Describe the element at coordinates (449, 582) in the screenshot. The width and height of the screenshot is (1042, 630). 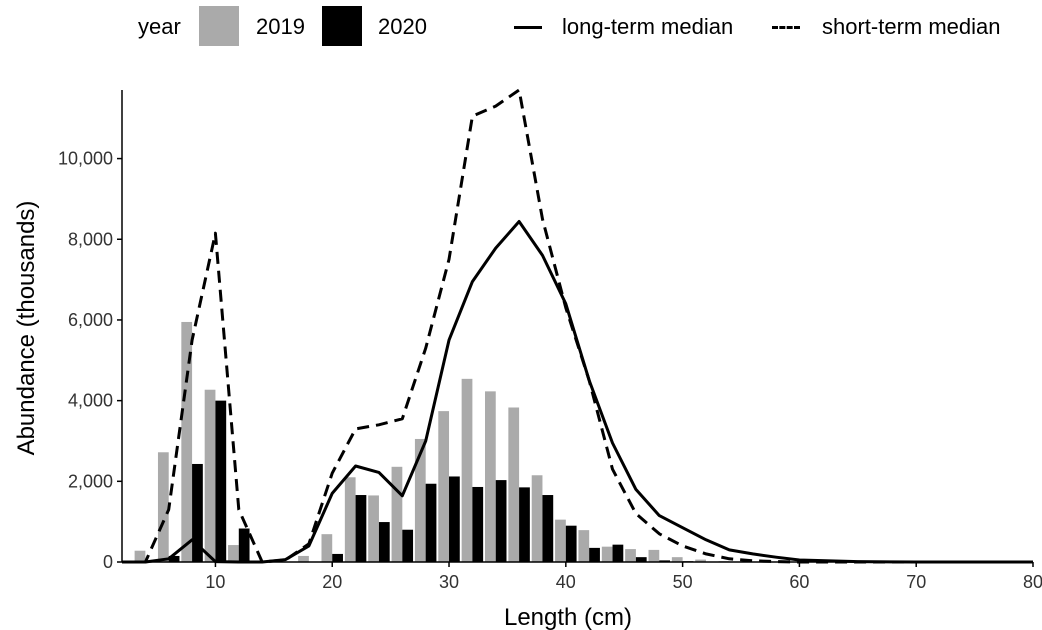
I see `x-tick-label-30: 30` at that location.